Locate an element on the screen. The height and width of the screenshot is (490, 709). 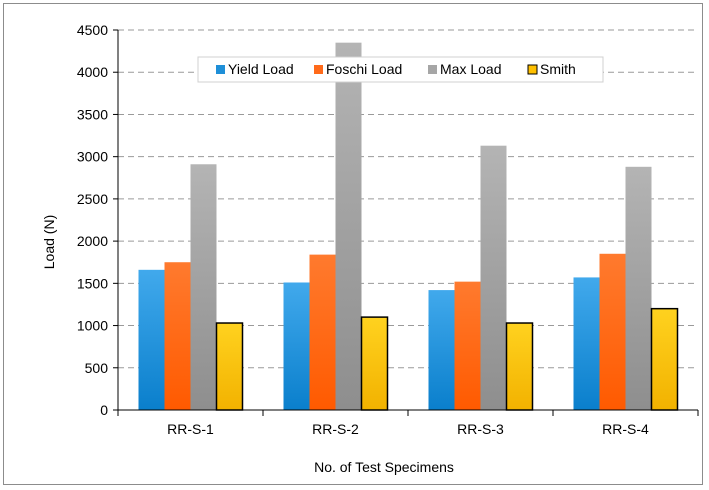
y-tick-label: 3000 is located at coordinates (92, 157).